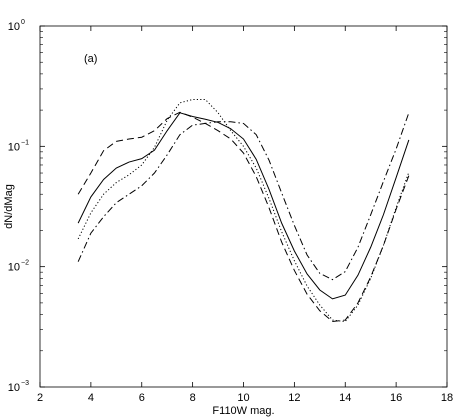  What do you see at coordinates (25, 142) in the screenshot?
I see `y-tick-label-exponent: −1` at bounding box center [25, 142].